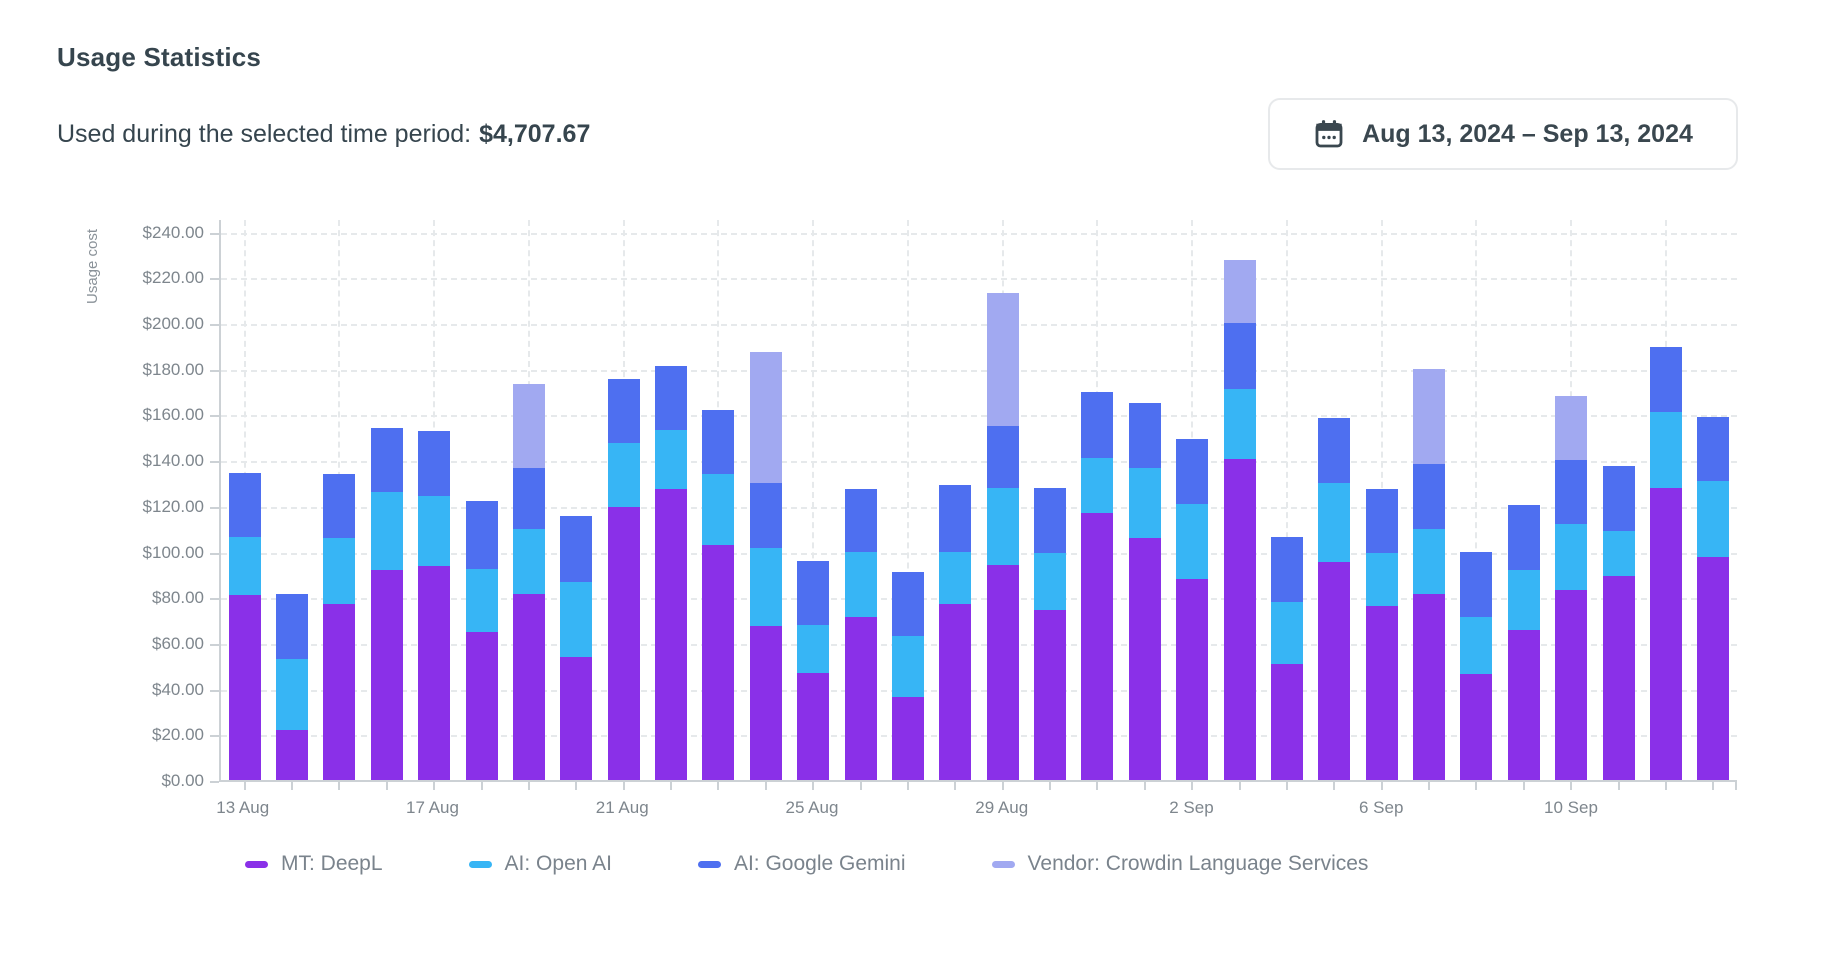  I want to click on stacked-bar-27-aug, so click(907, 500).